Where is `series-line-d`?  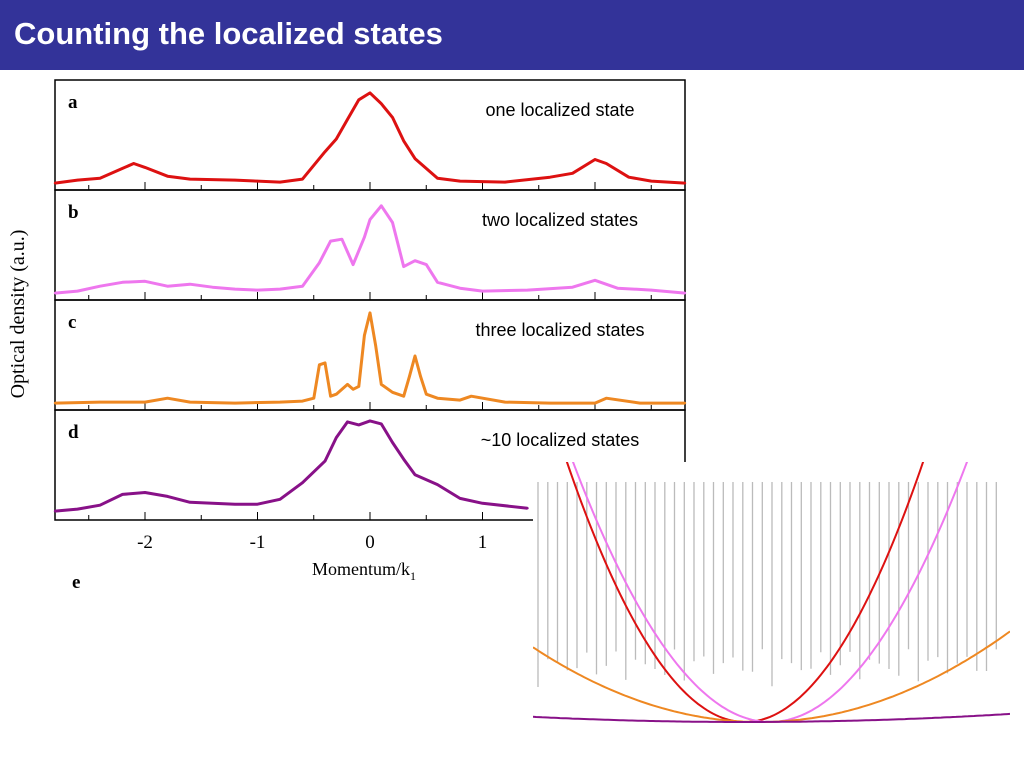 series-line-d is located at coordinates (291, 466).